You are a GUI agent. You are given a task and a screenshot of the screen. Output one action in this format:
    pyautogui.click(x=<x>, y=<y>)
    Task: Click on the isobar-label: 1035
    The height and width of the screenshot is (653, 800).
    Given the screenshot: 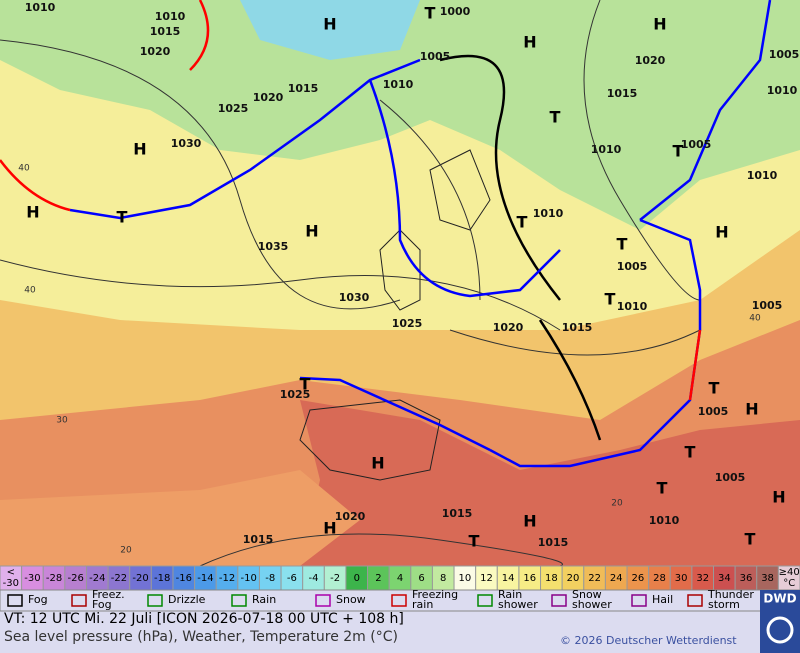 What is the action you would take?
    pyautogui.click(x=273, y=246)
    